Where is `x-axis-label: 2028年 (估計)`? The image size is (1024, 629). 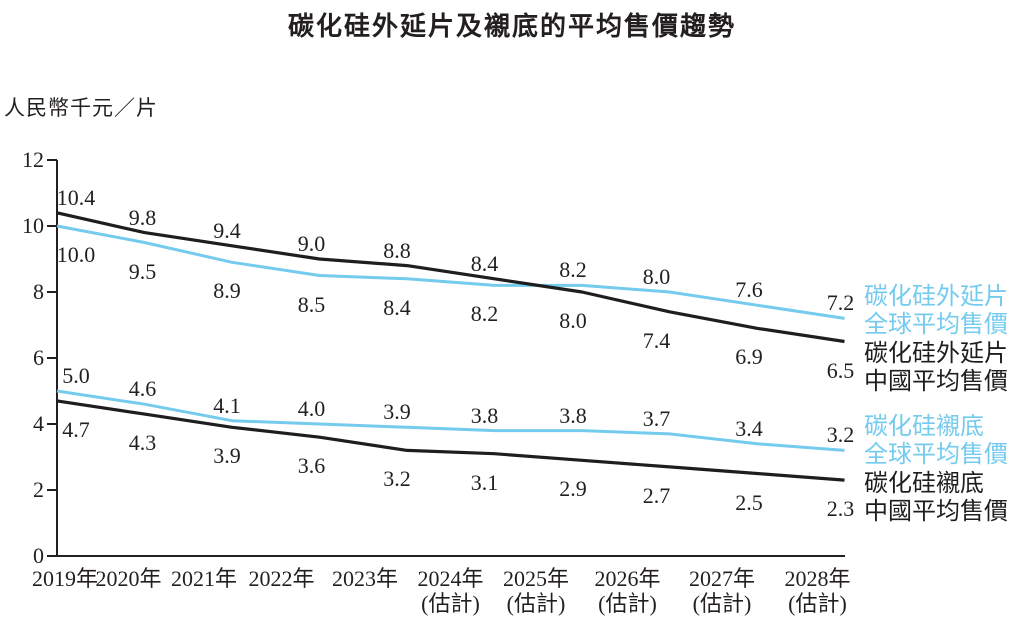
x-axis-label: 2028年 (估計) is located at coordinates (817, 591).